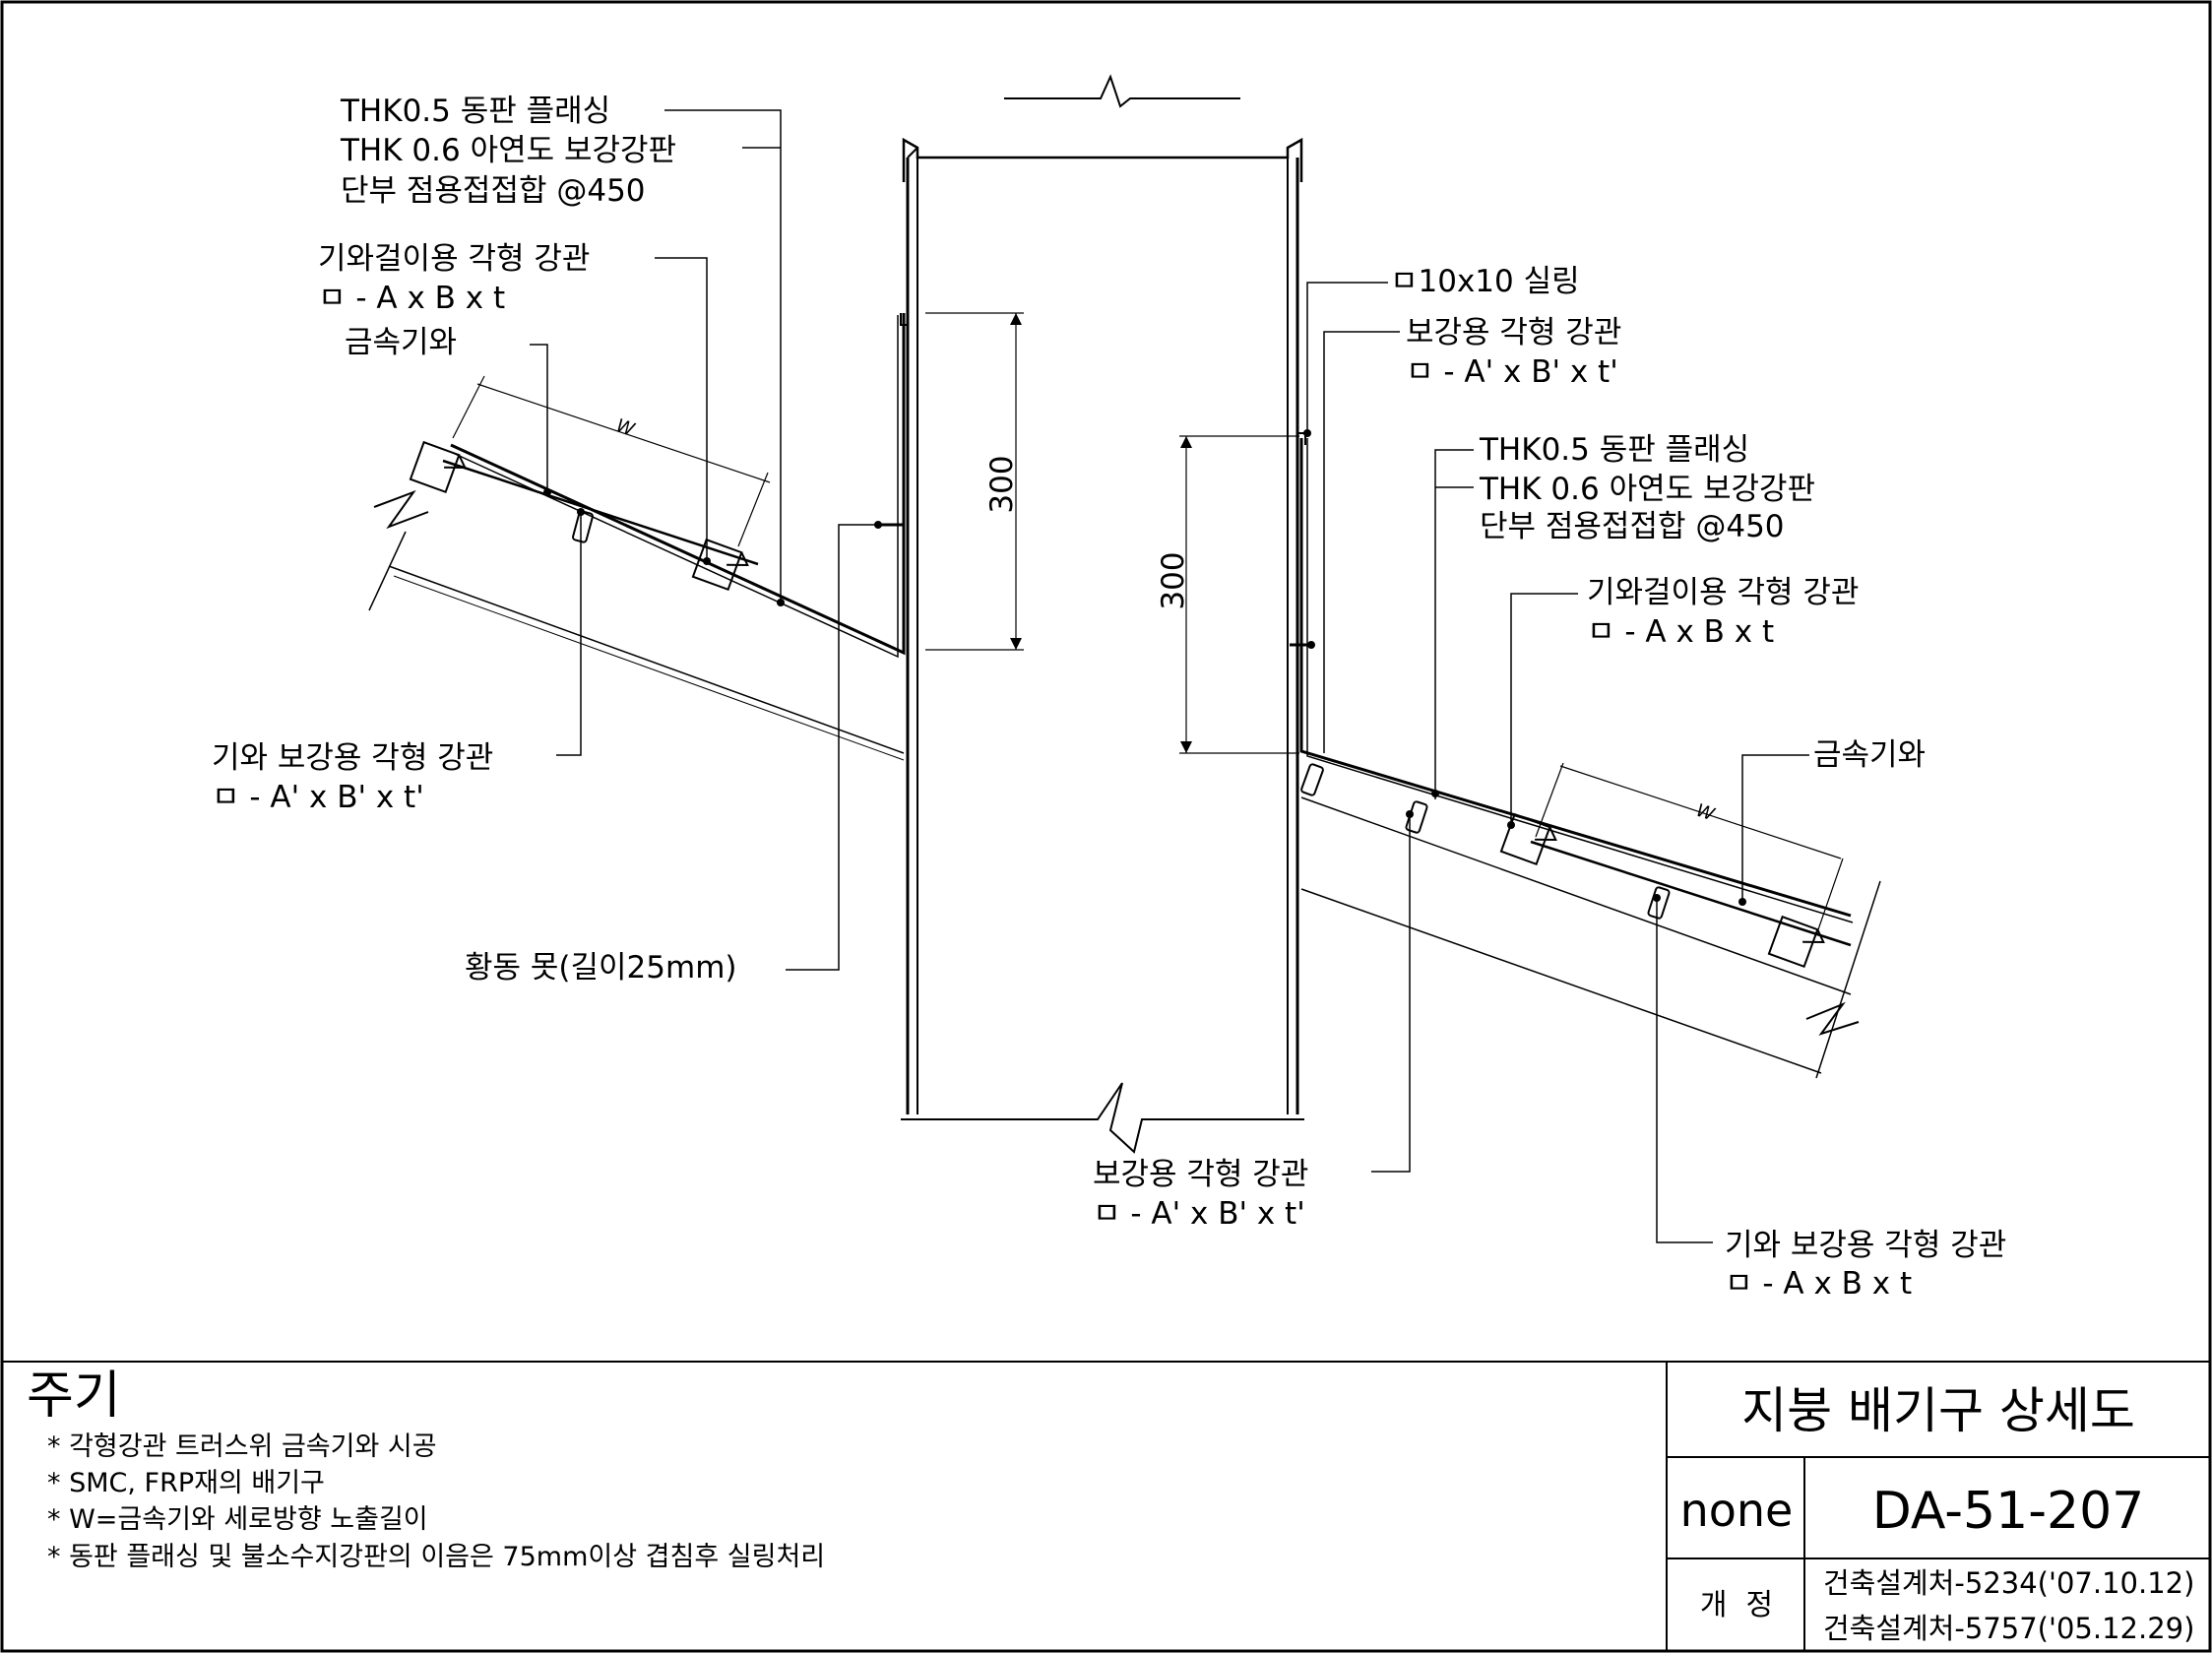 Image resolution: width=2212 pixels, height=1653 pixels. Describe the element at coordinates (186, 1483) in the screenshot. I see `note-item: * SMC, FRP재의 배기구` at that location.